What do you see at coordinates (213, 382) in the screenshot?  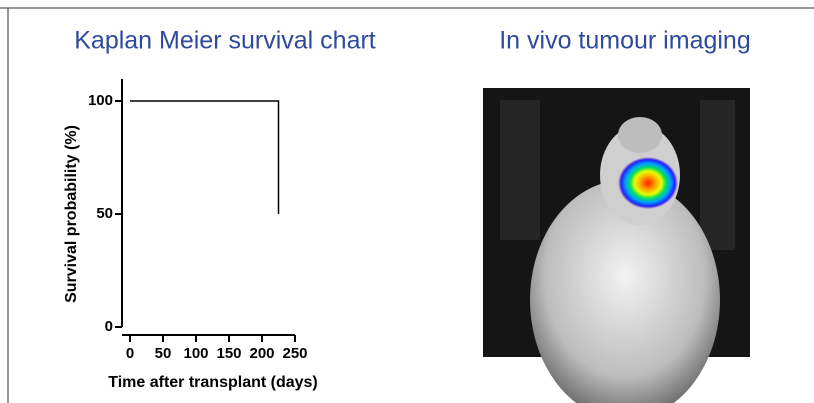 I see `x-axis-label: Time after transplant (days)` at bounding box center [213, 382].